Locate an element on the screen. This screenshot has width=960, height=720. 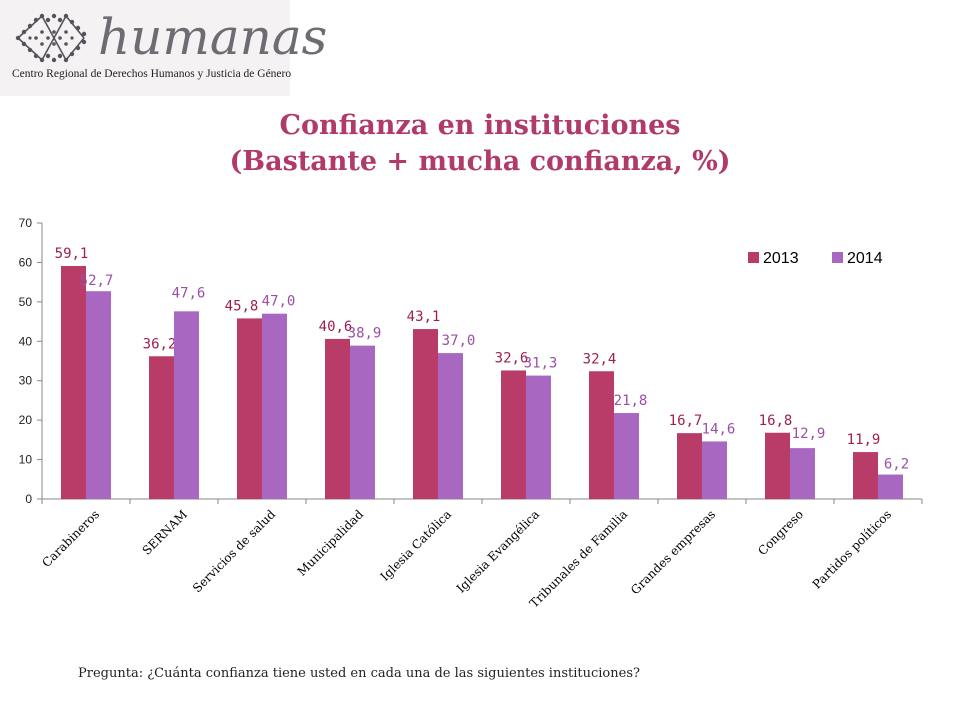
y-tick-label: 30 is located at coordinates (26, 381).